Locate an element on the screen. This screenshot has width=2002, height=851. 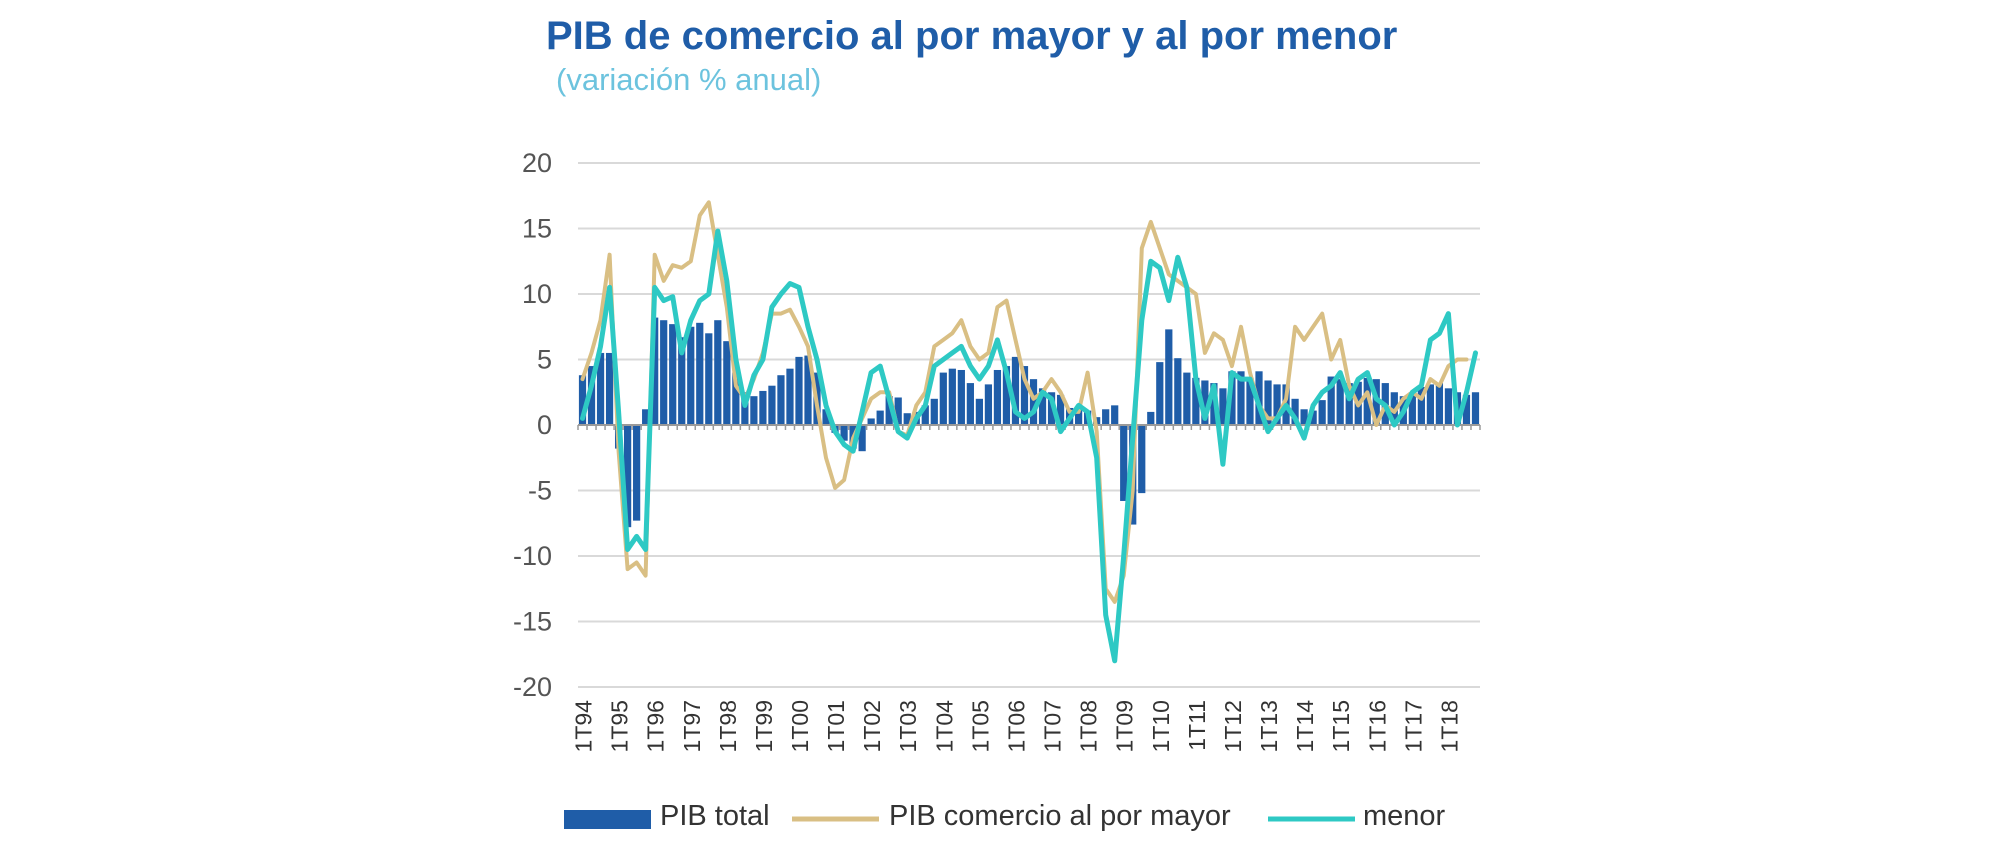
x-tick-label: 1T16 is located at coordinates (1377, 726).